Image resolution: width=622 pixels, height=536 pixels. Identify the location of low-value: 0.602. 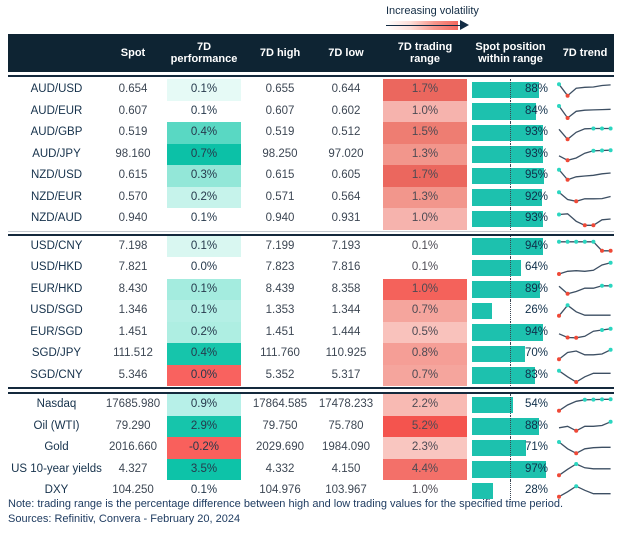
(346, 110).